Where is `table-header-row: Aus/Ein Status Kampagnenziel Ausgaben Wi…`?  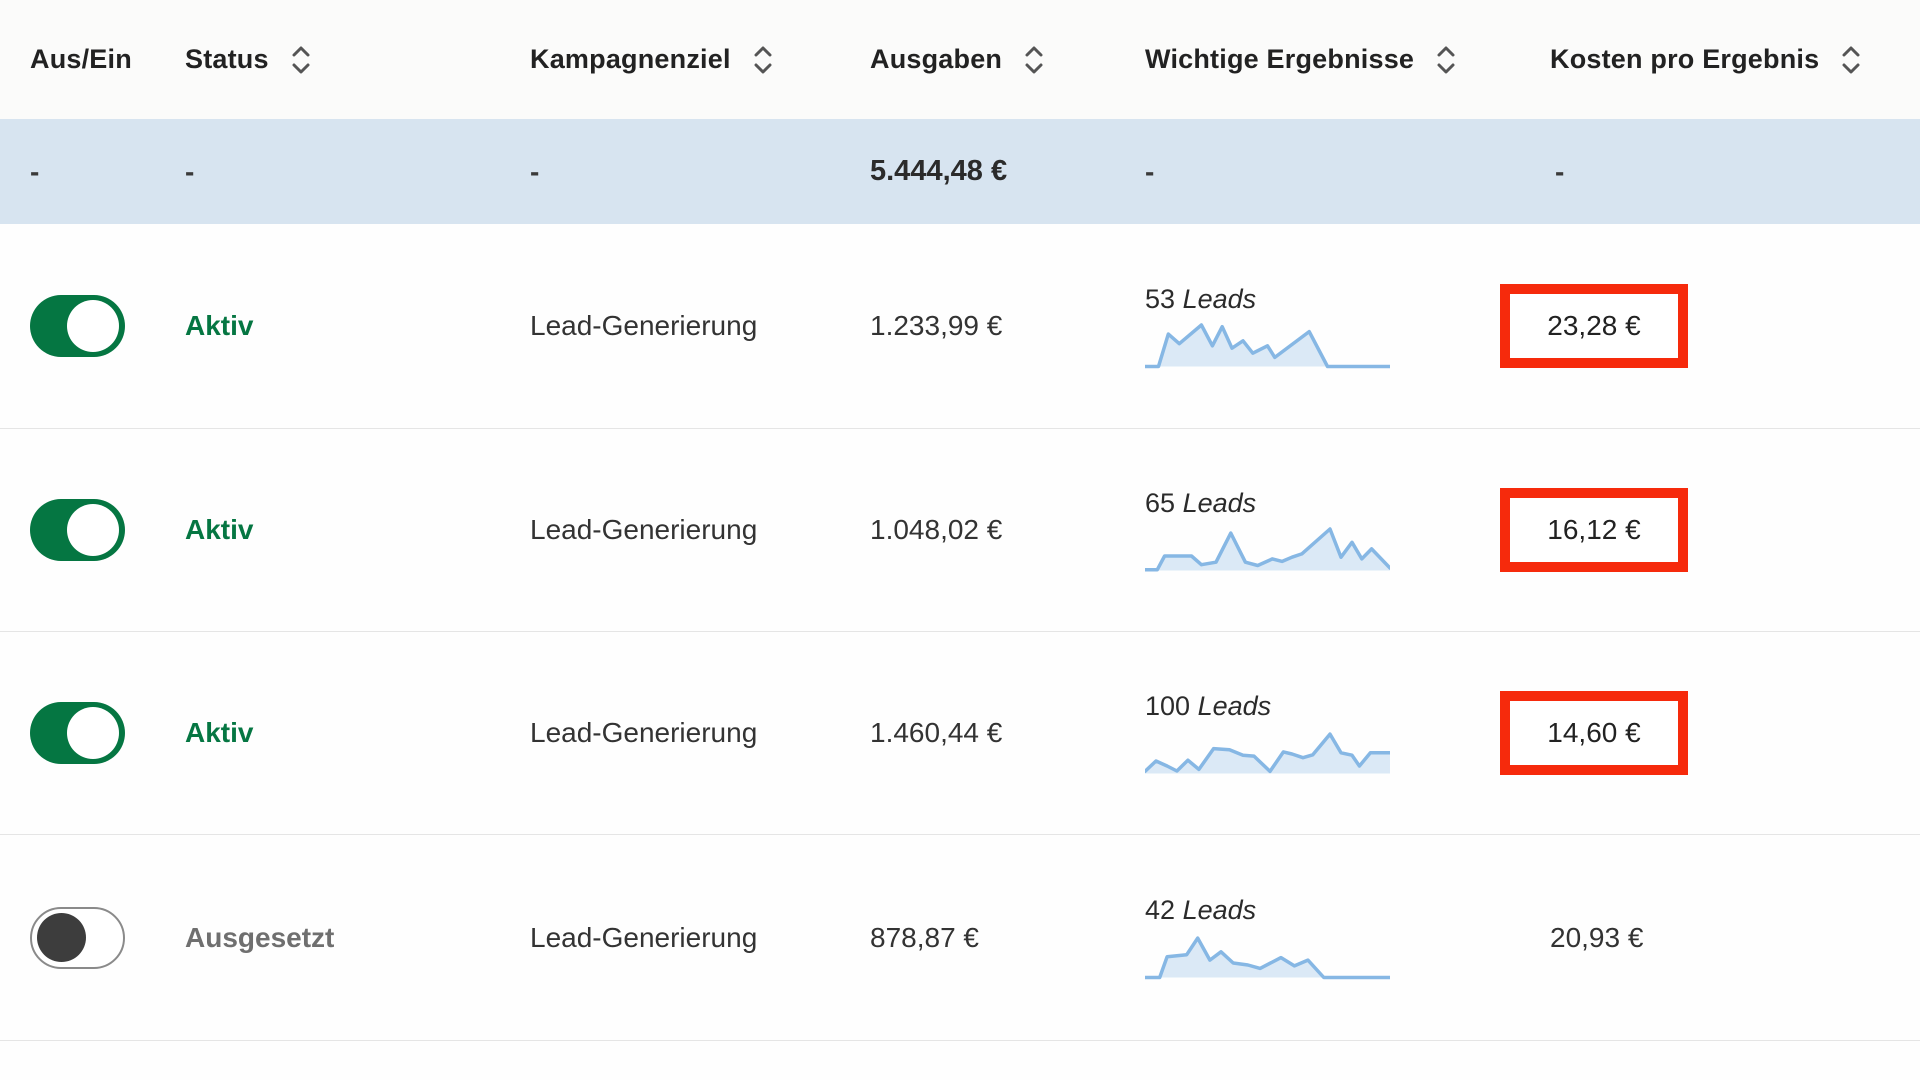
table-header-row: Aus/Ein Status Kampagnenziel Ausgaben Wi… is located at coordinates (960, 59).